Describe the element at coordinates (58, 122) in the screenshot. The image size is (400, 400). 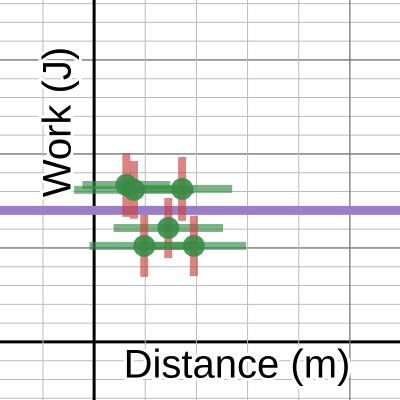
I see `y-axis-label: Work (J)` at that location.